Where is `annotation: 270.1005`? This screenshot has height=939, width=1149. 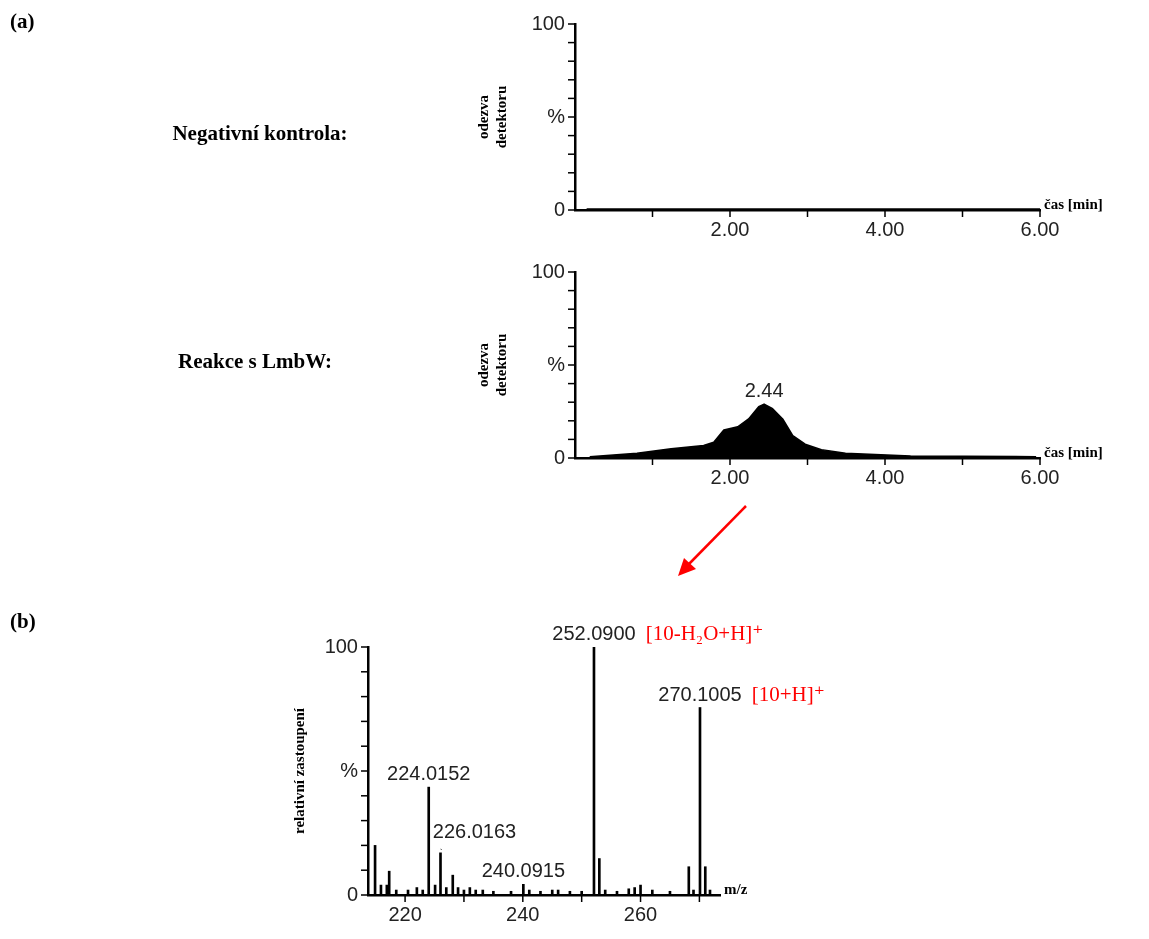 annotation: 270.1005 is located at coordinates (700, 693).